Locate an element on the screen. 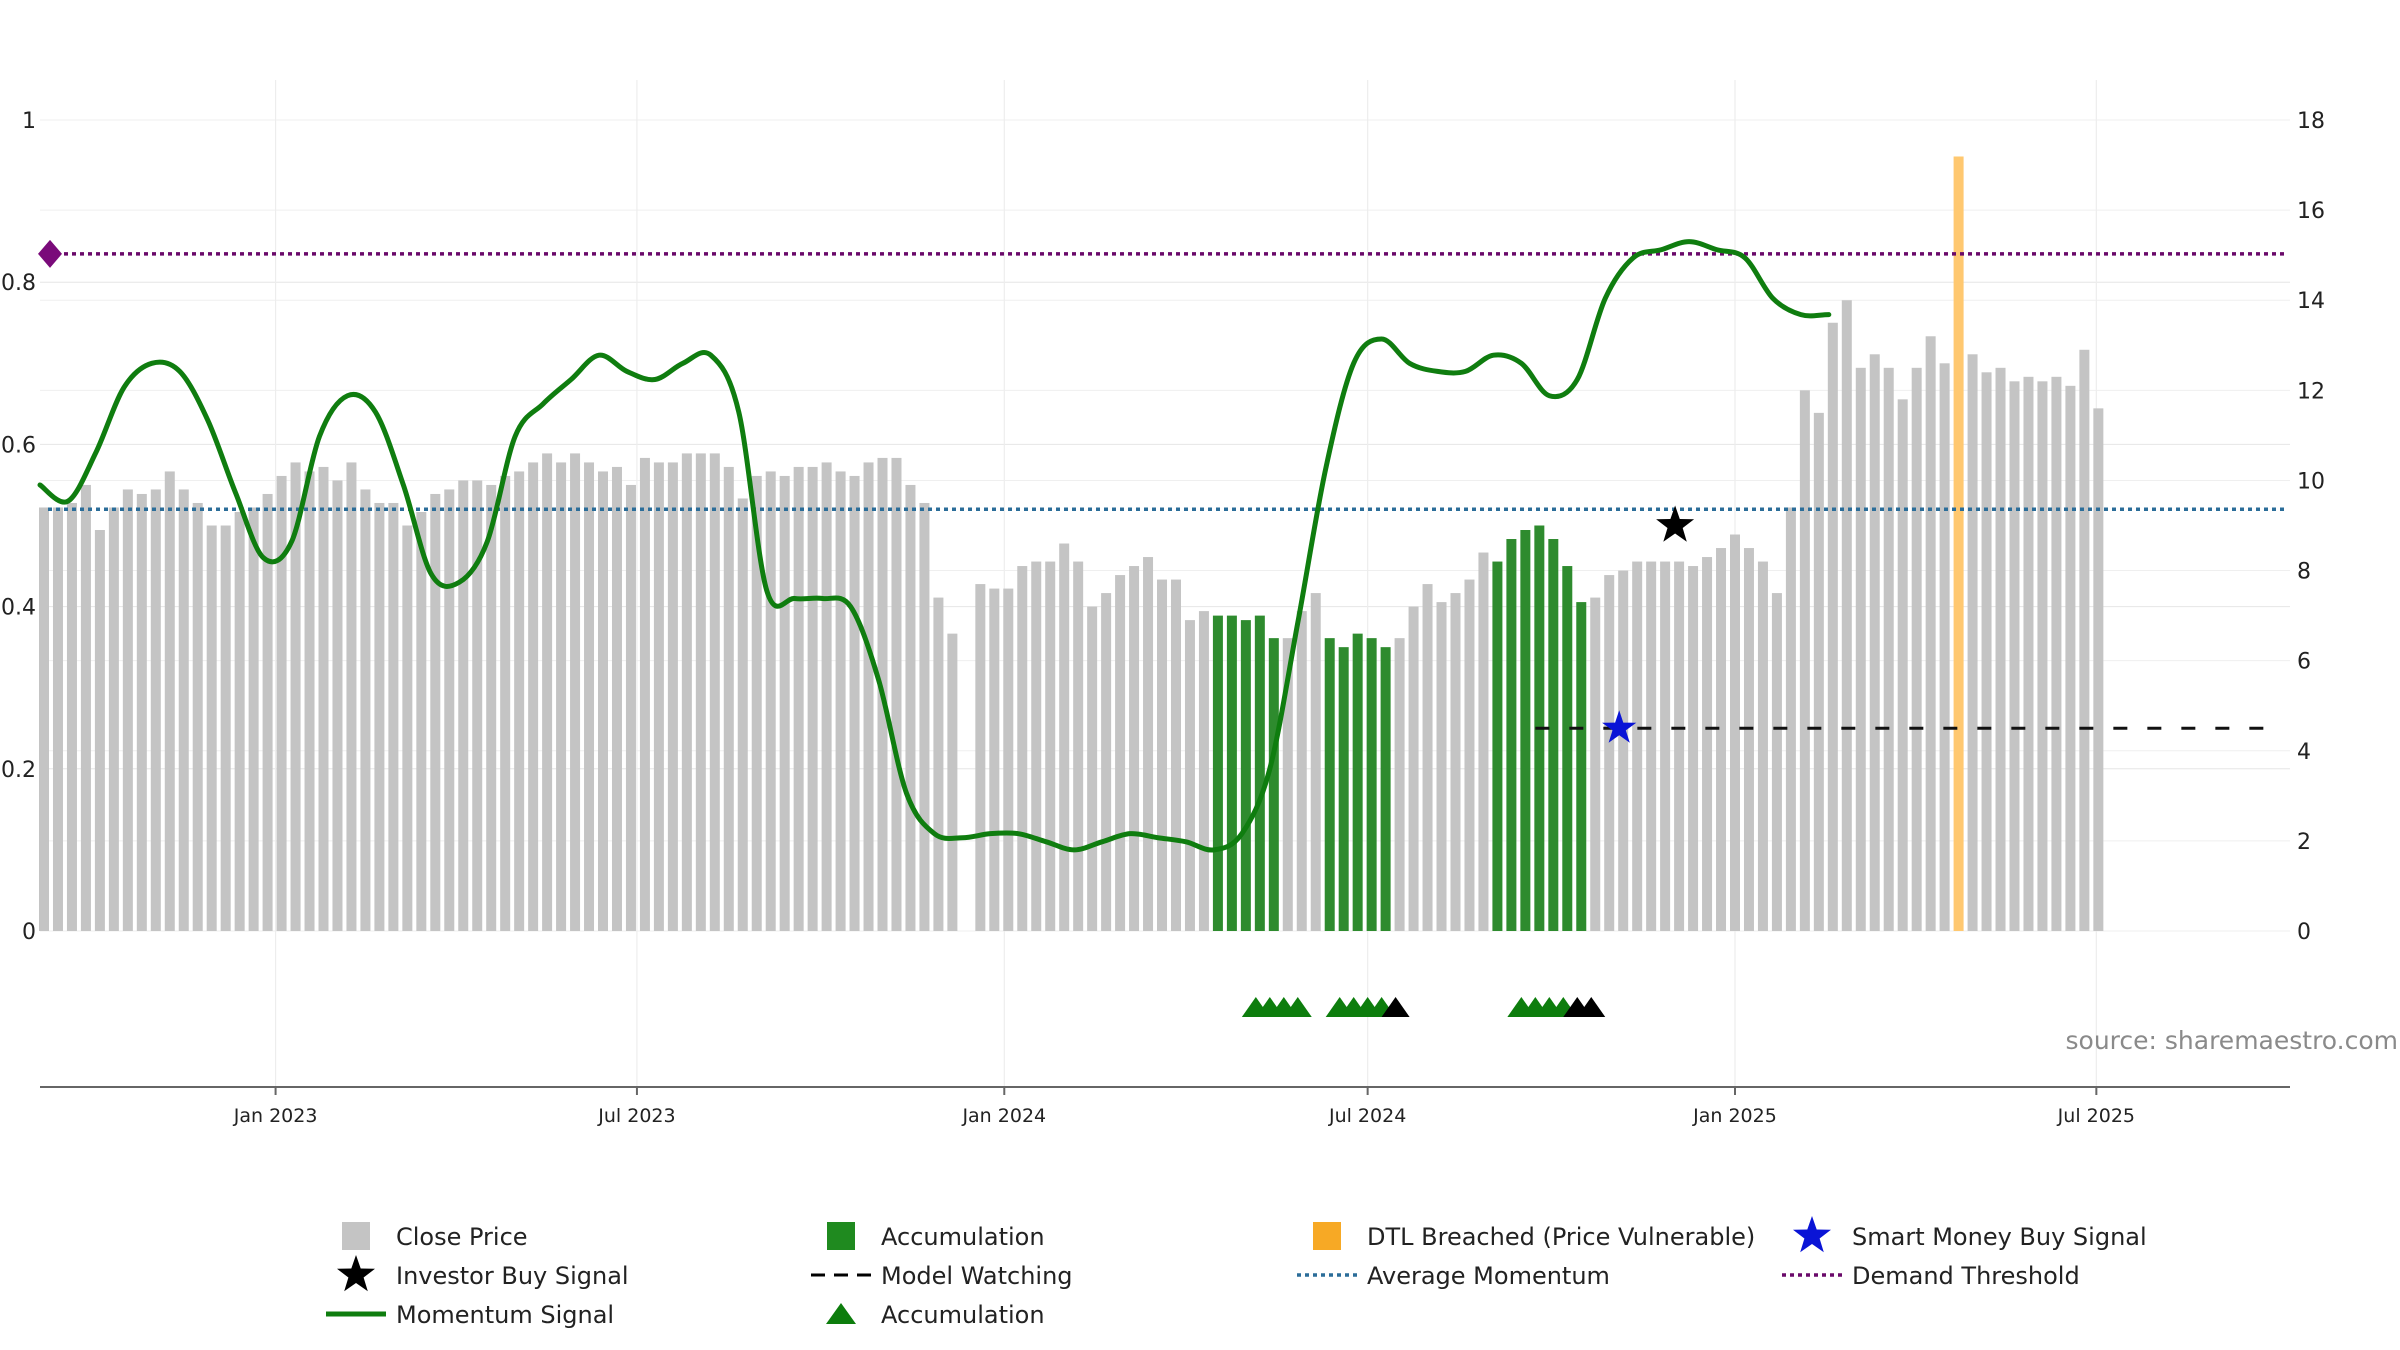 Image resolution: width=2400 pixels, height=1350 pixels. legend-swatch-close-price is located at coordinates (356, 1236).